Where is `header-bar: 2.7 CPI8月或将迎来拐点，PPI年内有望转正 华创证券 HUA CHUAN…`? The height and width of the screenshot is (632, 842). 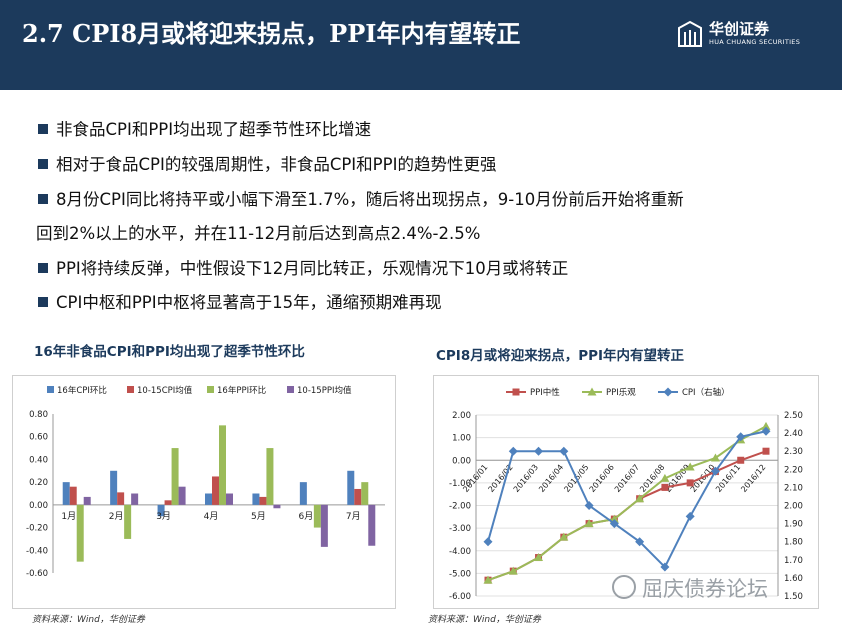
header-bar: 2.7 CPI8月或将迎来拐点，PPI年内有望转正 华创证券 HUA CHUAN… is located at coordinates (421, 45).